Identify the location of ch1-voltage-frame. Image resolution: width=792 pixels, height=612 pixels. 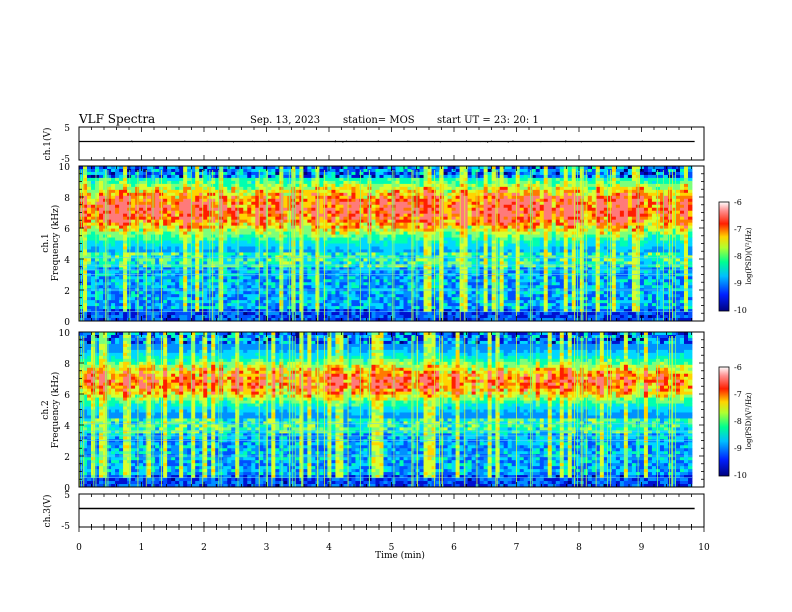
(391, 143).